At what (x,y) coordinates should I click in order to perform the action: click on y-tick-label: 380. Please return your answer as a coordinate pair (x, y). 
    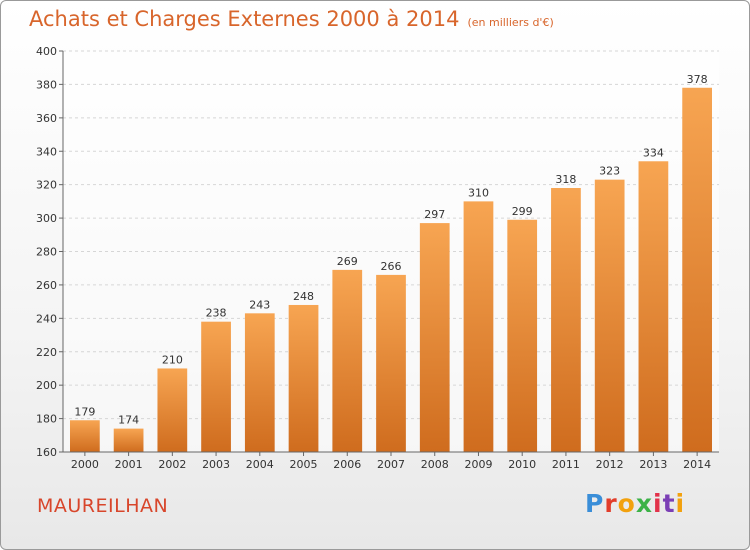
    Looking at the image, I should click on (46, 84).